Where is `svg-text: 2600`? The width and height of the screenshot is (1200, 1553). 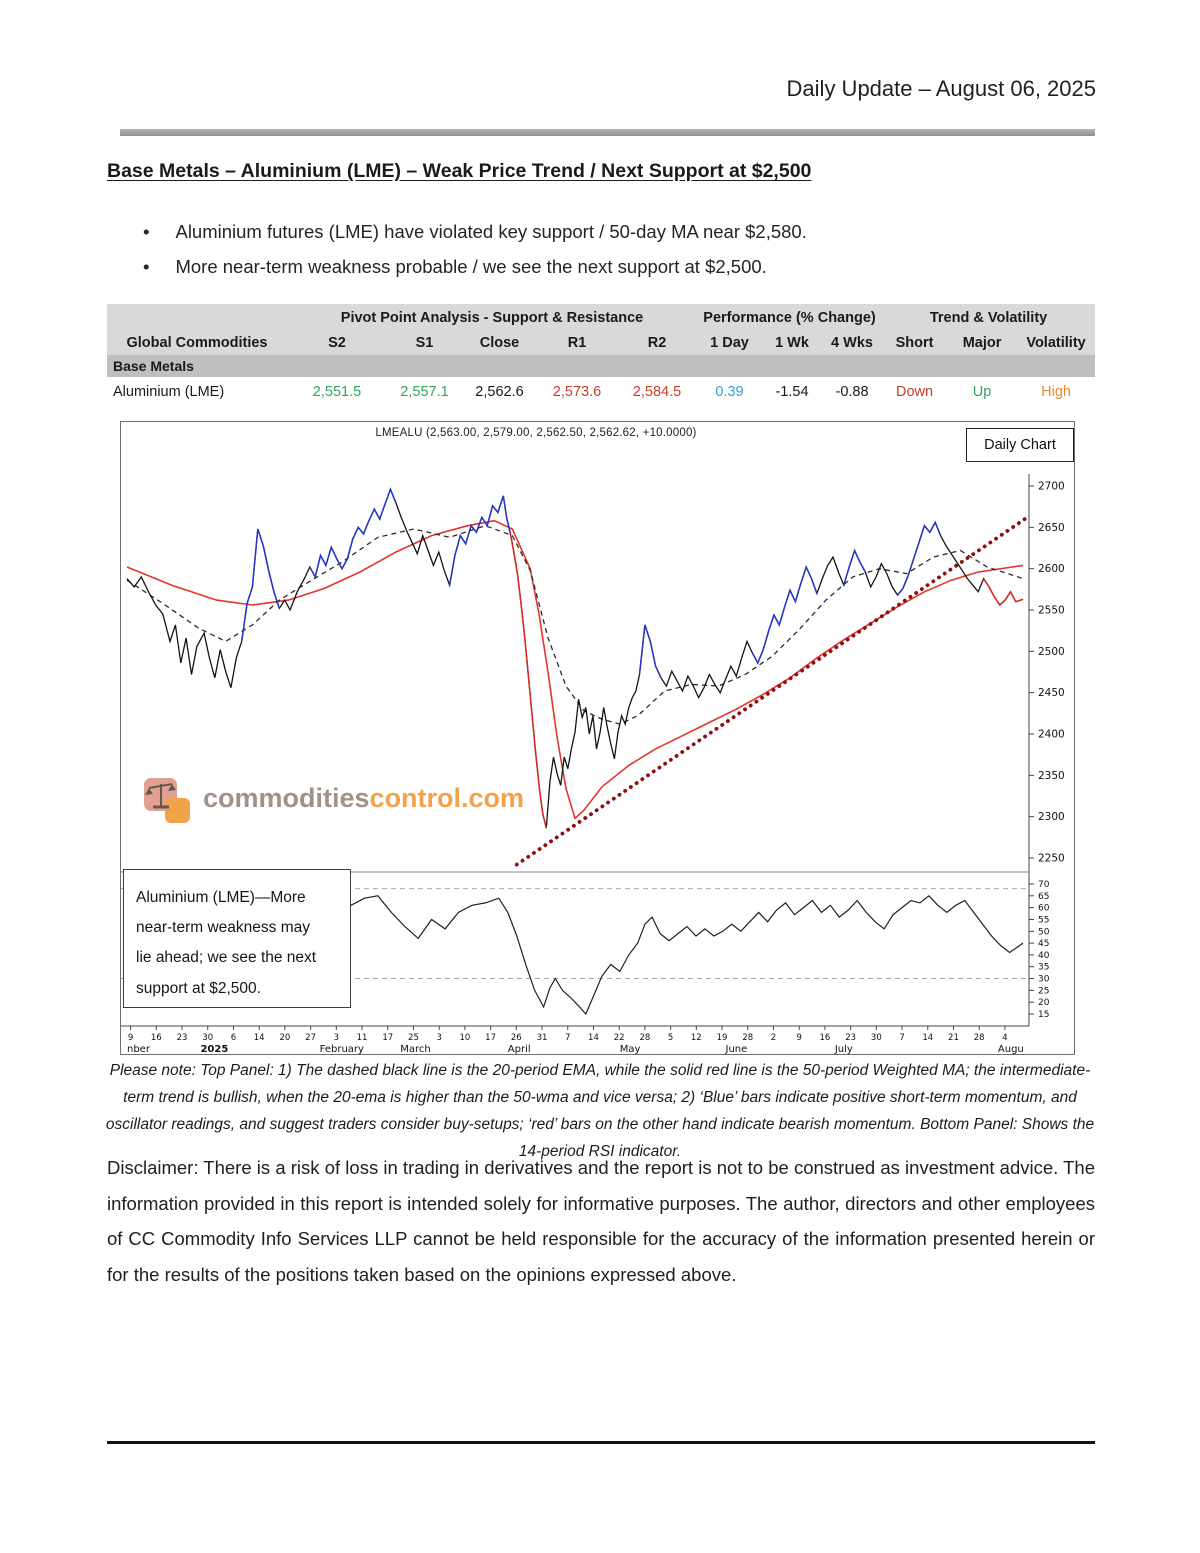 svg-text: 2600 is located at coordinates (1051, 569).